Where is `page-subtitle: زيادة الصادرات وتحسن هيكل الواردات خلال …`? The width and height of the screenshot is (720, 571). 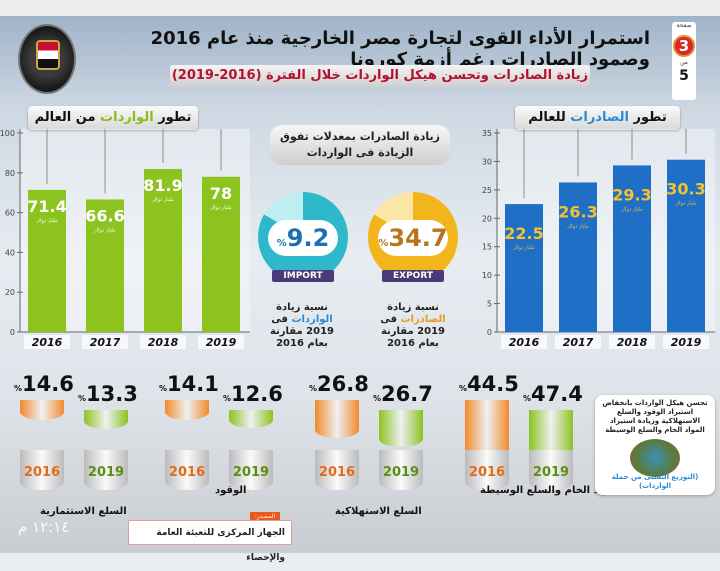
page-subtitle: زيادة الصادرات وتحسن هيكل الواردات خلال … is located at coordinates (380, 76).